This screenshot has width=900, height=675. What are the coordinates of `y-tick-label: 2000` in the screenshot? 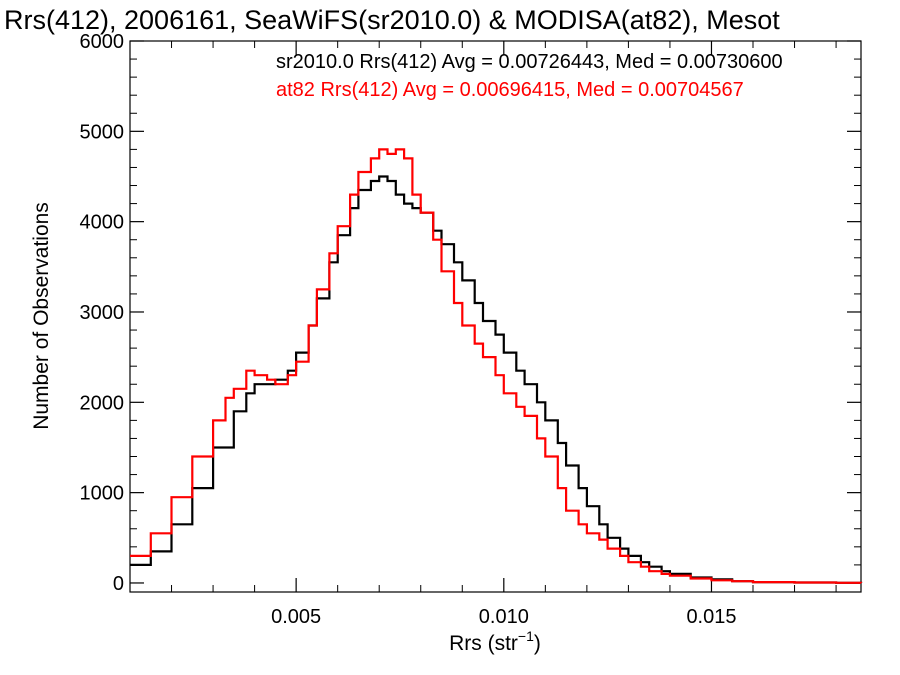 It's located at (102, 403).